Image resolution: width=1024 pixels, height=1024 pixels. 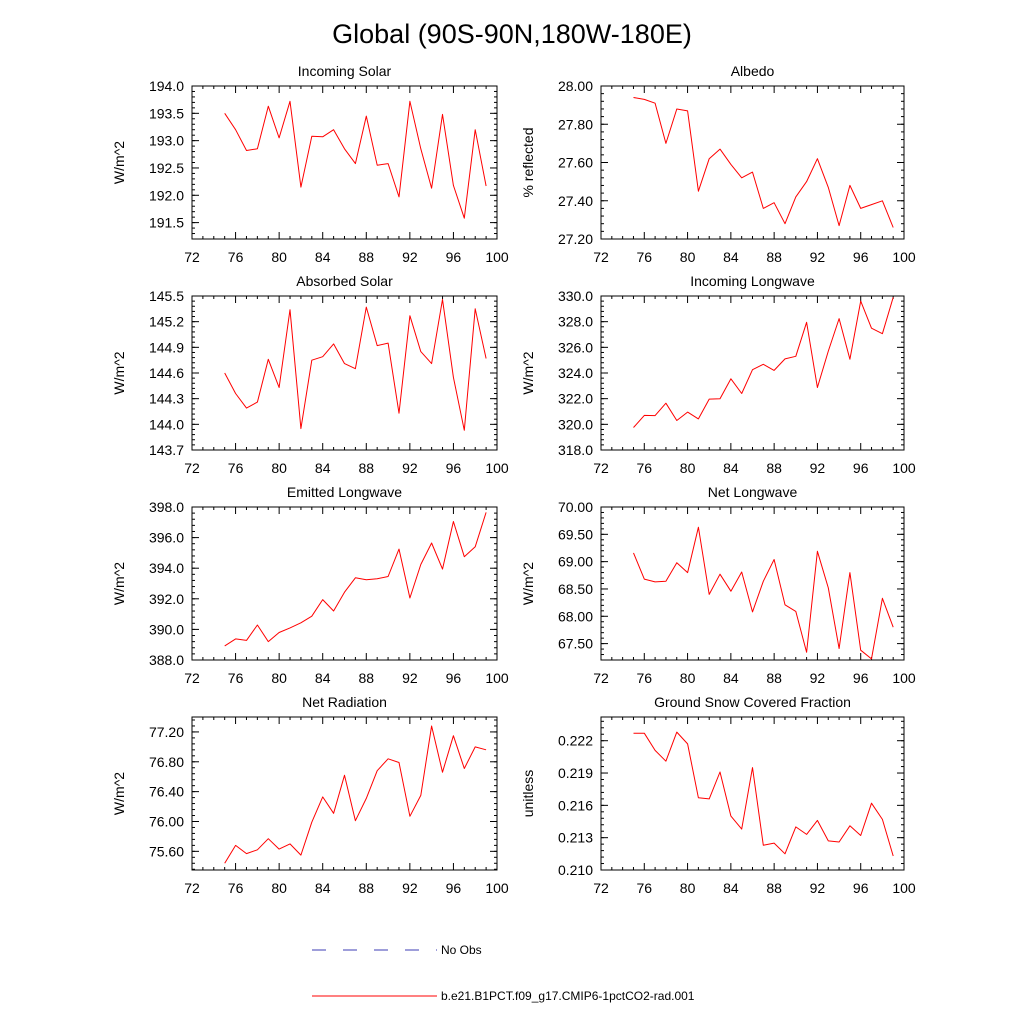 What do you see at coordinates (528, 162) in the screenshot?
I see `y-axis-label: % reflected` at bounding box center [528, 162].